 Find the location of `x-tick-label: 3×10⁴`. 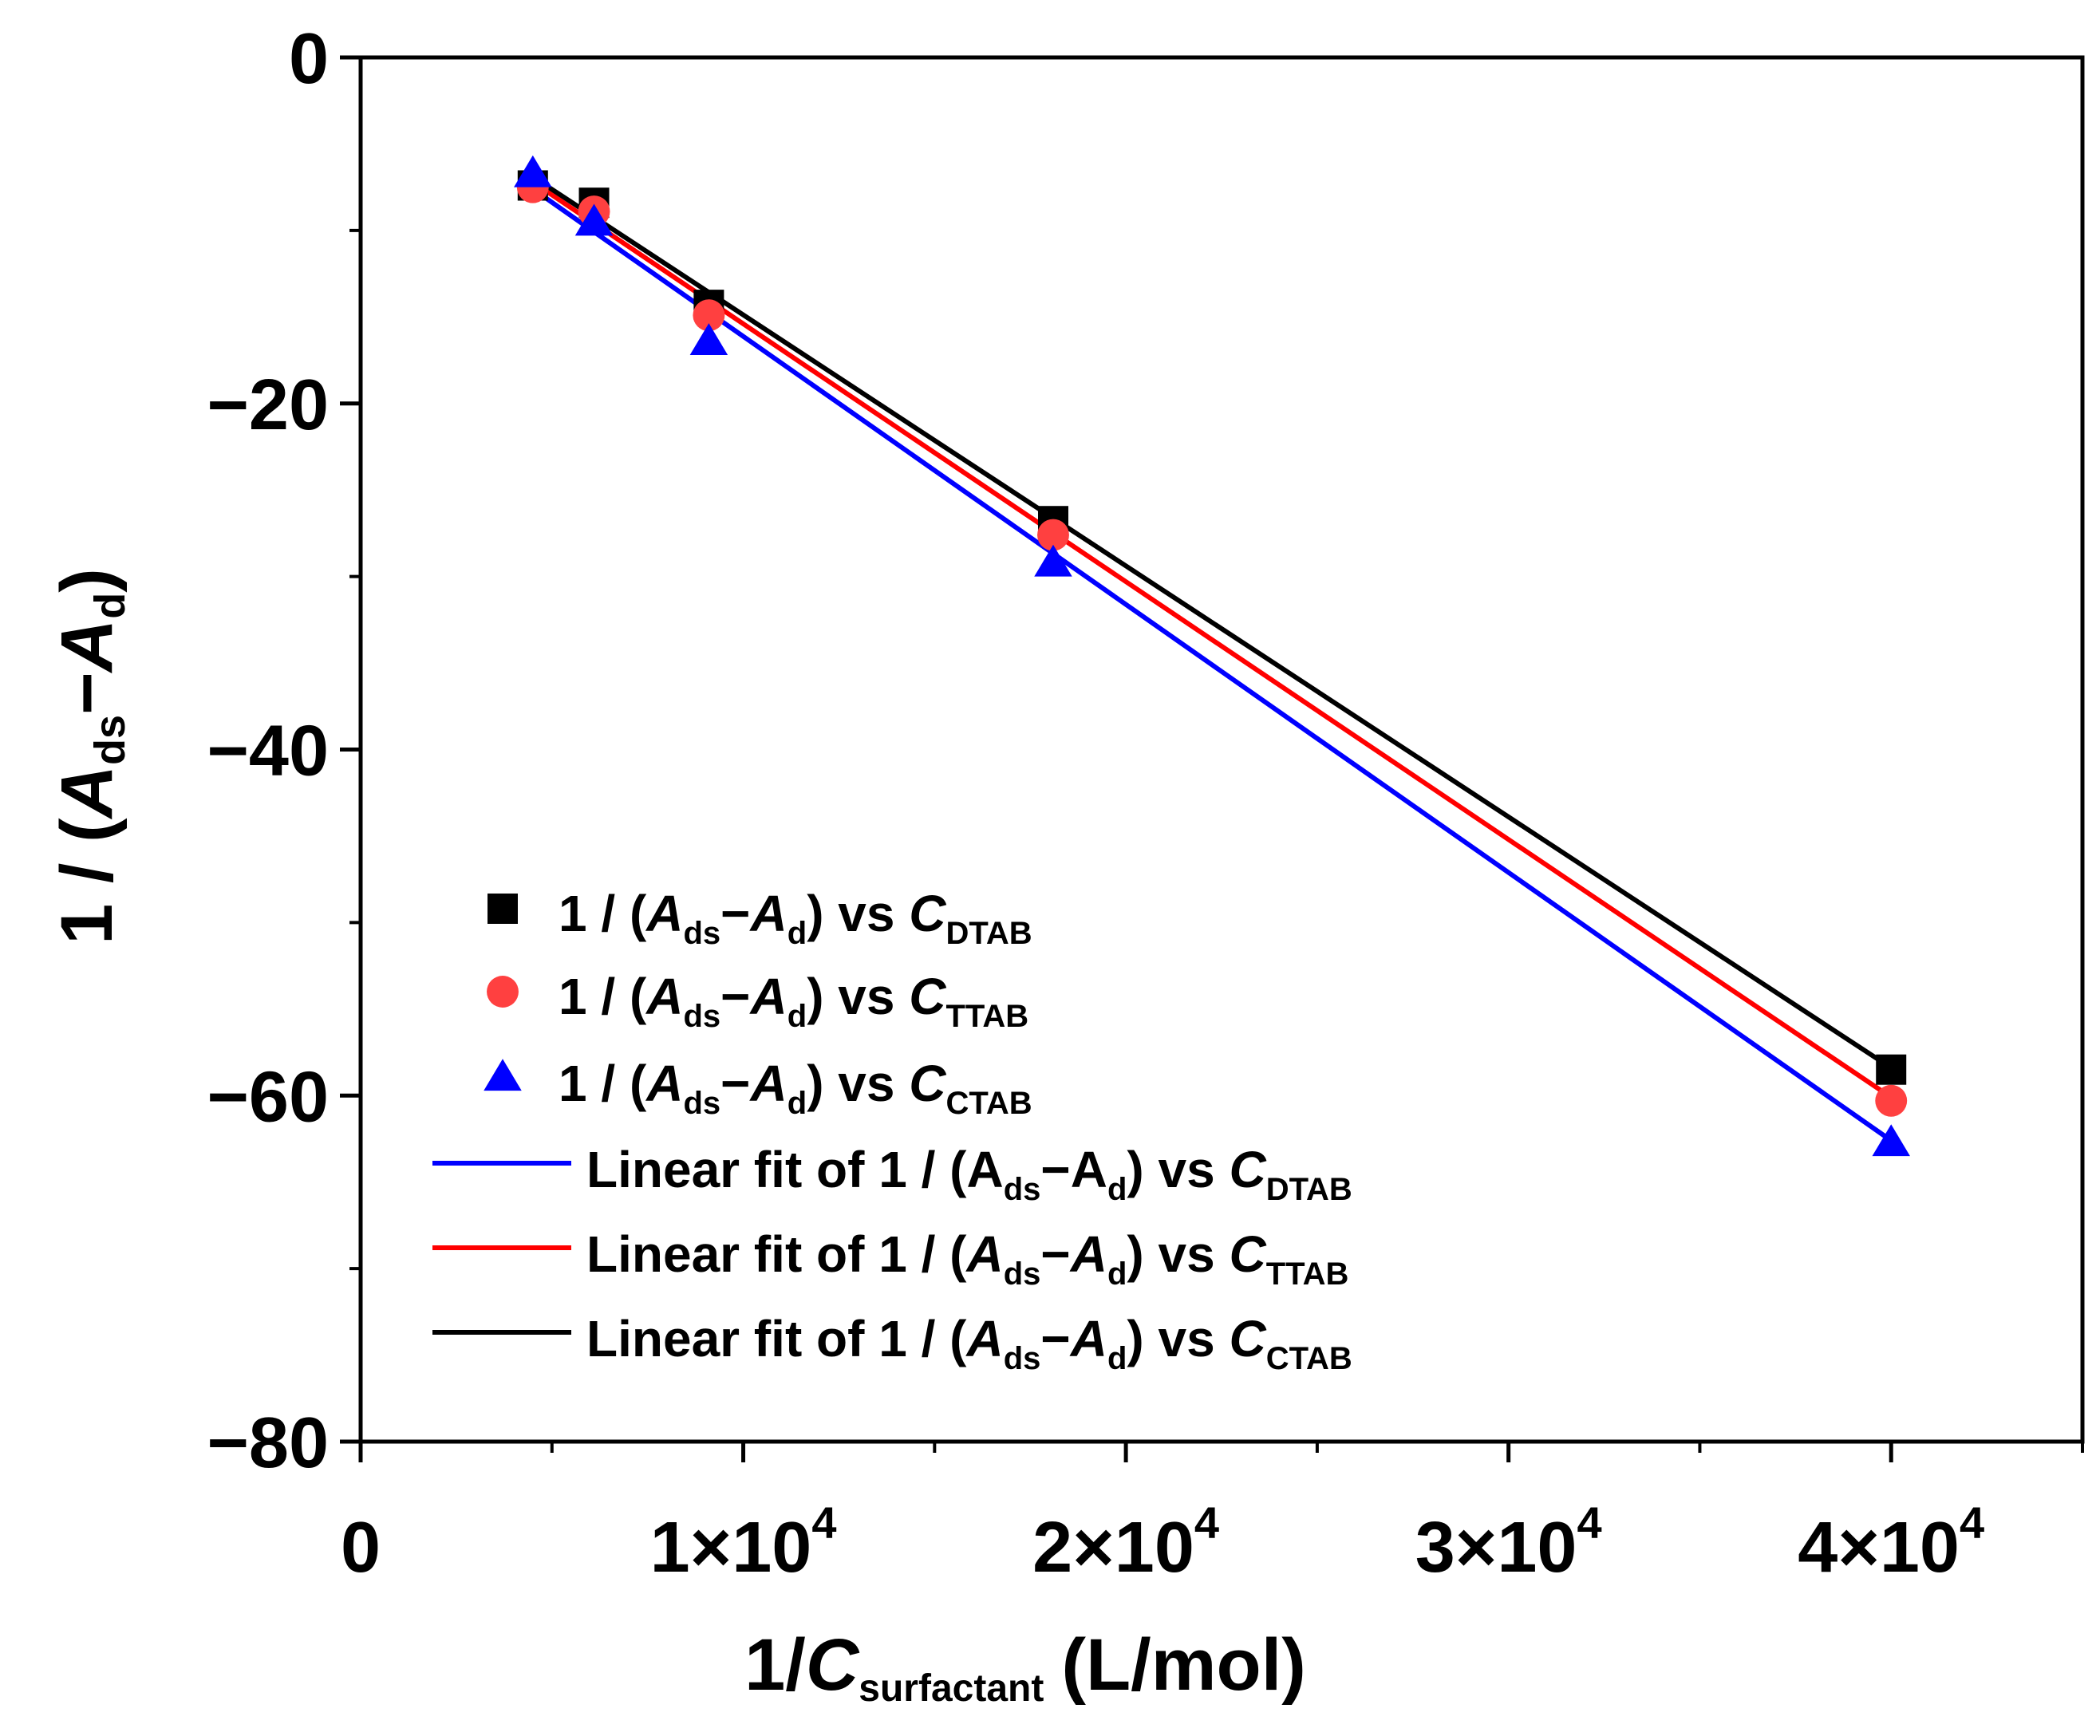

x-tick-label: 3×10⁴ is located at coordinates (1508, 1542).